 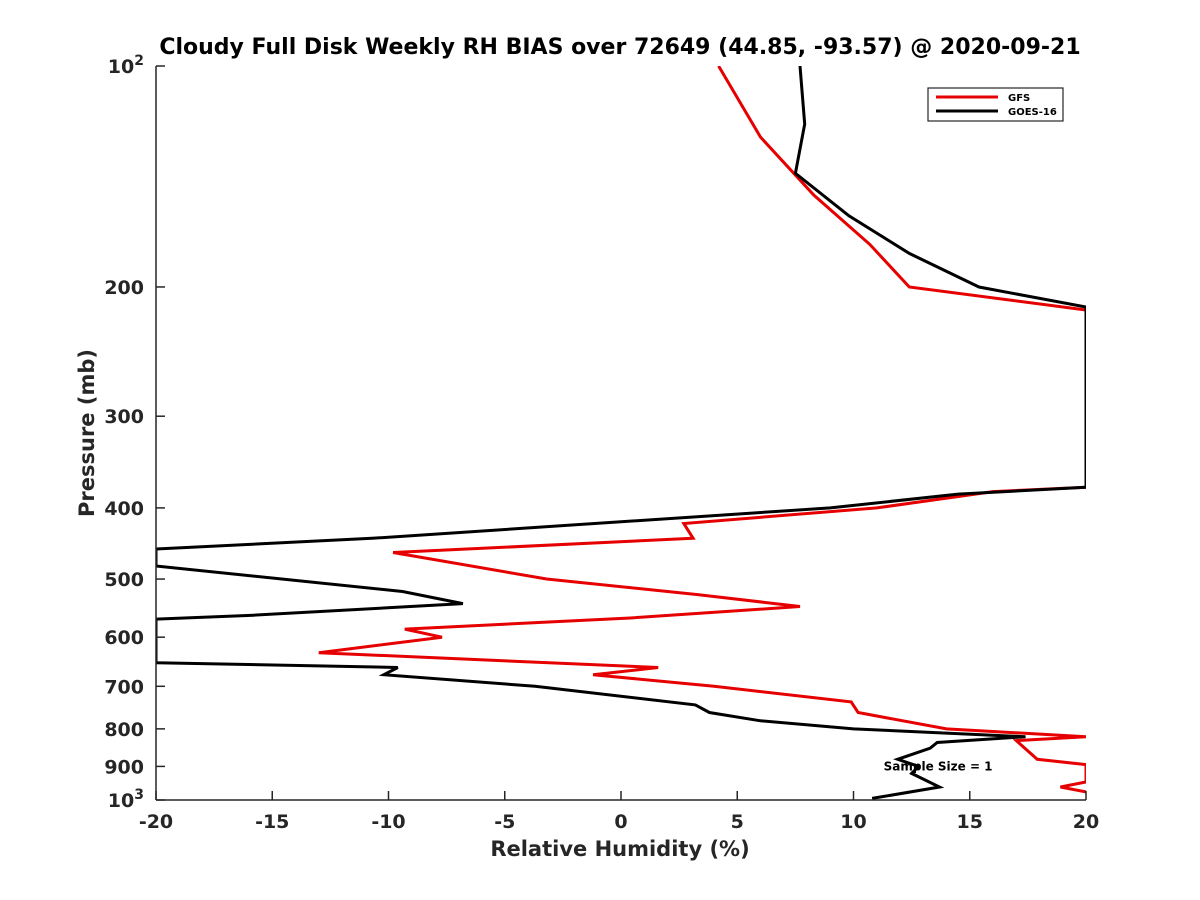 What do you see at coordinates (124, 687) in the screenshot?
I see `y-tick-label: 700` at bounding box center [124, 687].